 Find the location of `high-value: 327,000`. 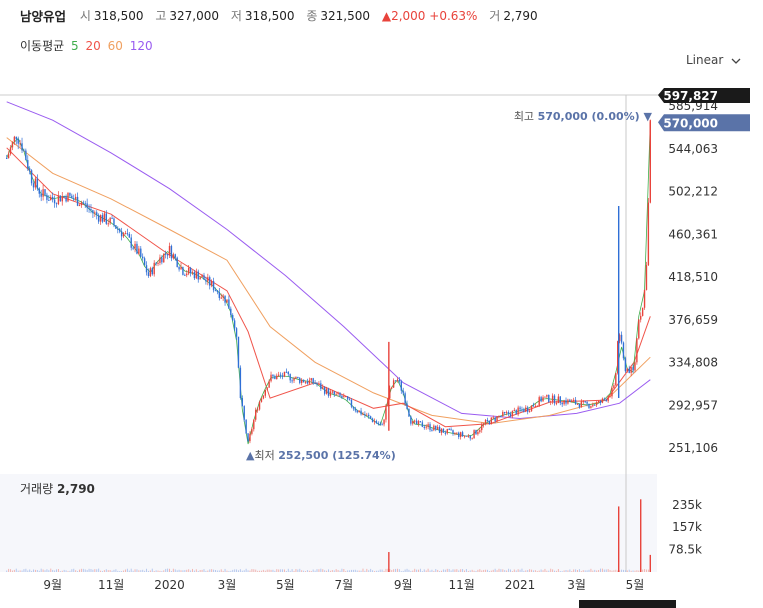

high-value: 327,000 is located at coordinates (194, 15).